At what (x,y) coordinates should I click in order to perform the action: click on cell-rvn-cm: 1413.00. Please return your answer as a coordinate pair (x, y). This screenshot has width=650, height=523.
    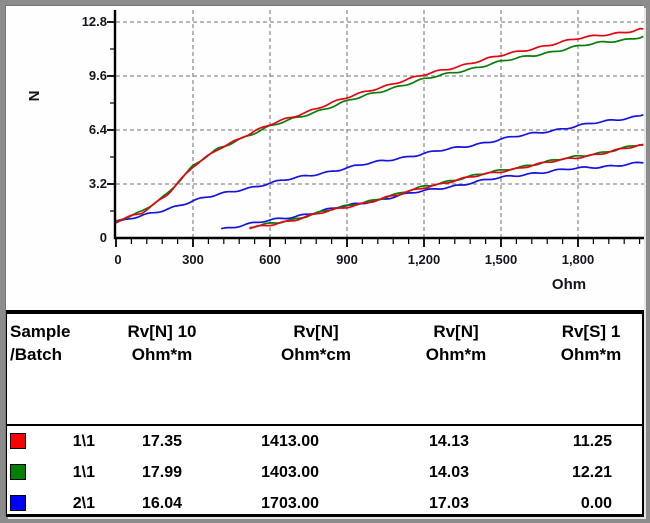
    Looking at the image, I should click on (290, 441).